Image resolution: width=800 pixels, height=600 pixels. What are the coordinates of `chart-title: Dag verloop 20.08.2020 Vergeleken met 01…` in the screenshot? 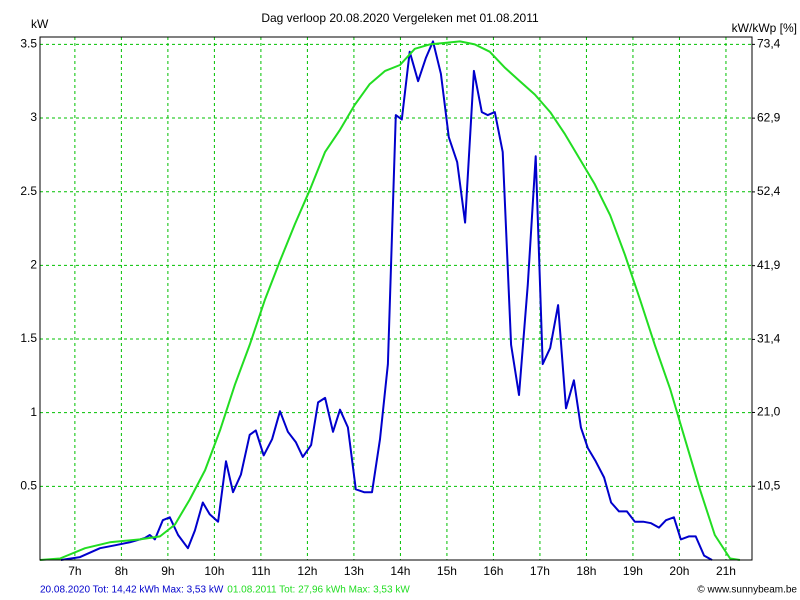 It's located at (400, 18).